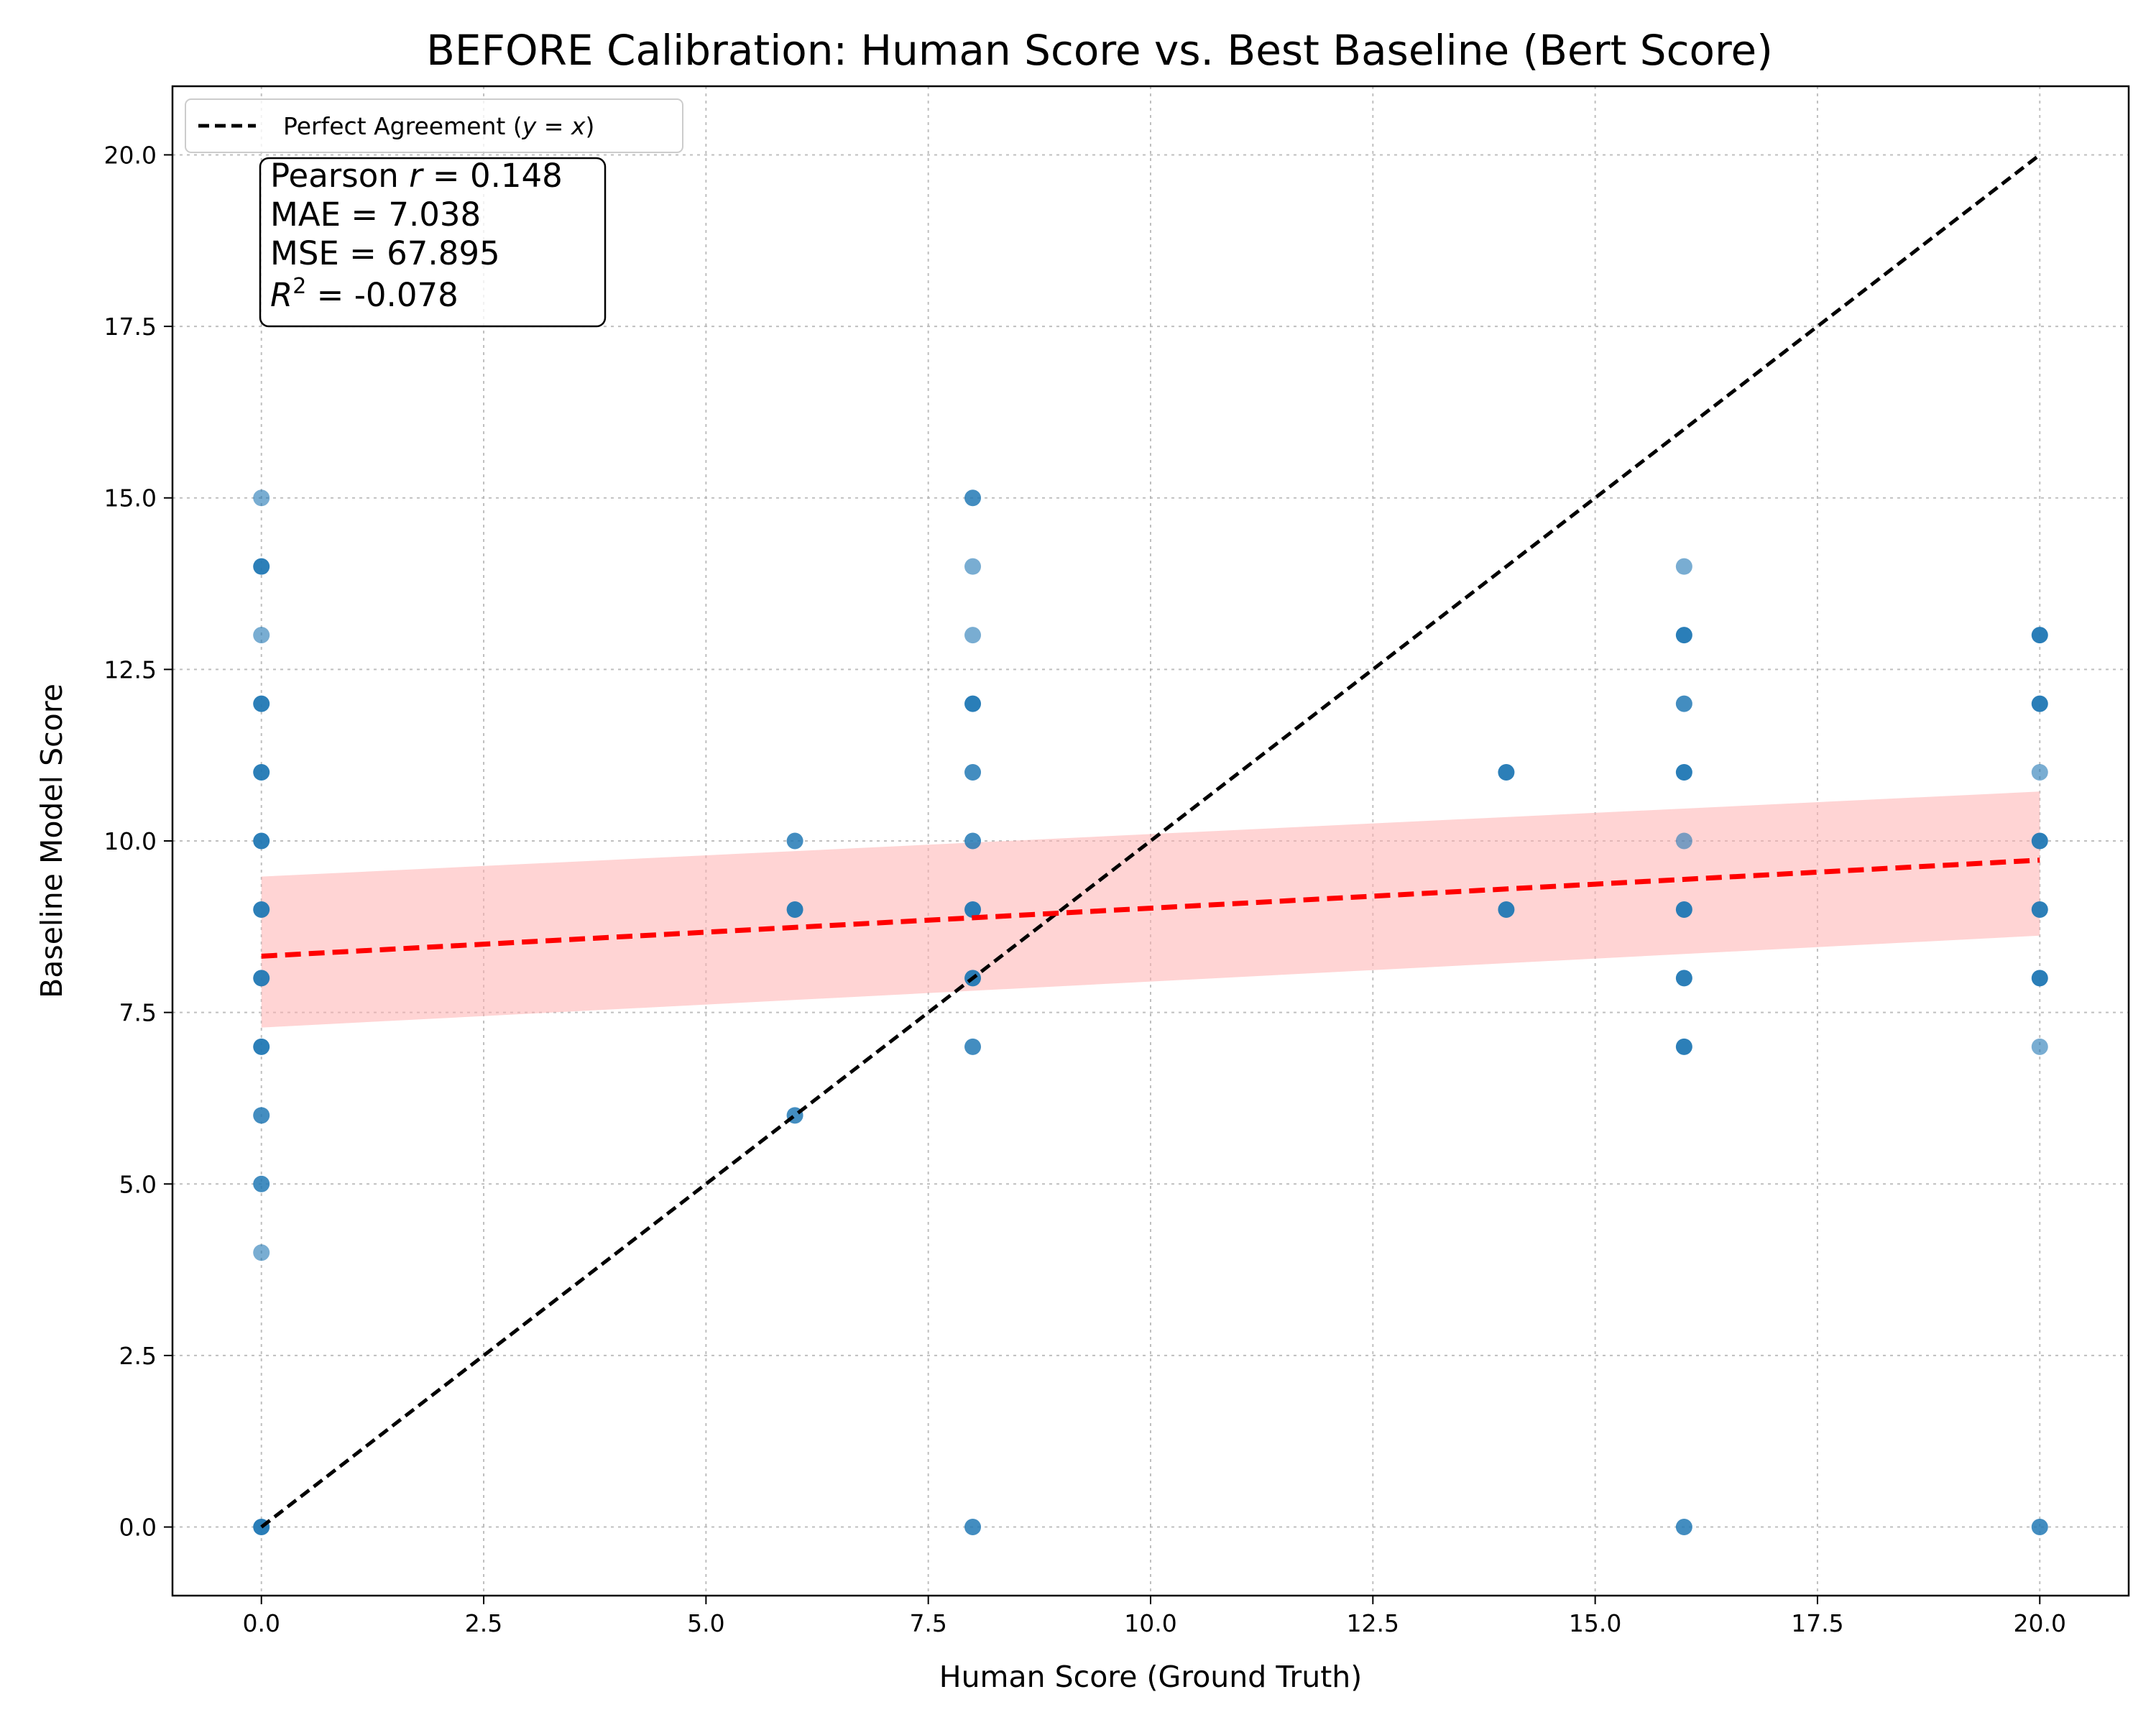 Image resolution: width=2156 pixels, height=1725 pixels. What do you see at coordinates (927, 1623) in the screenshot?
I see `x-tick-label-3: 7.5` at bounding box center [927, 1623].